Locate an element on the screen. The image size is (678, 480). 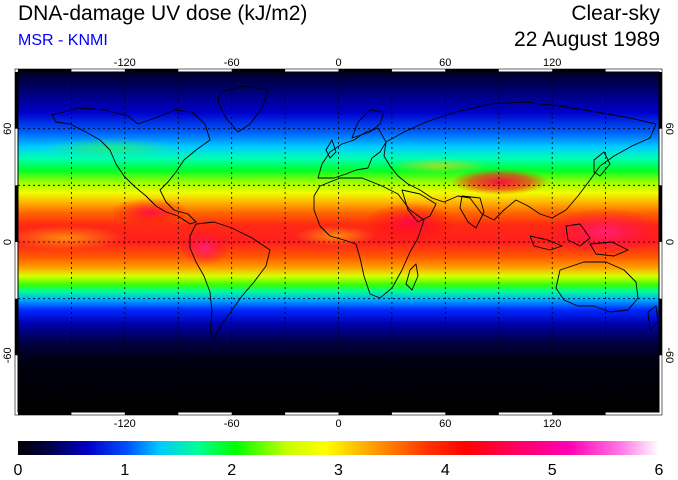
colorbar-tick-label: 4 is located at coordinates (445, 470).